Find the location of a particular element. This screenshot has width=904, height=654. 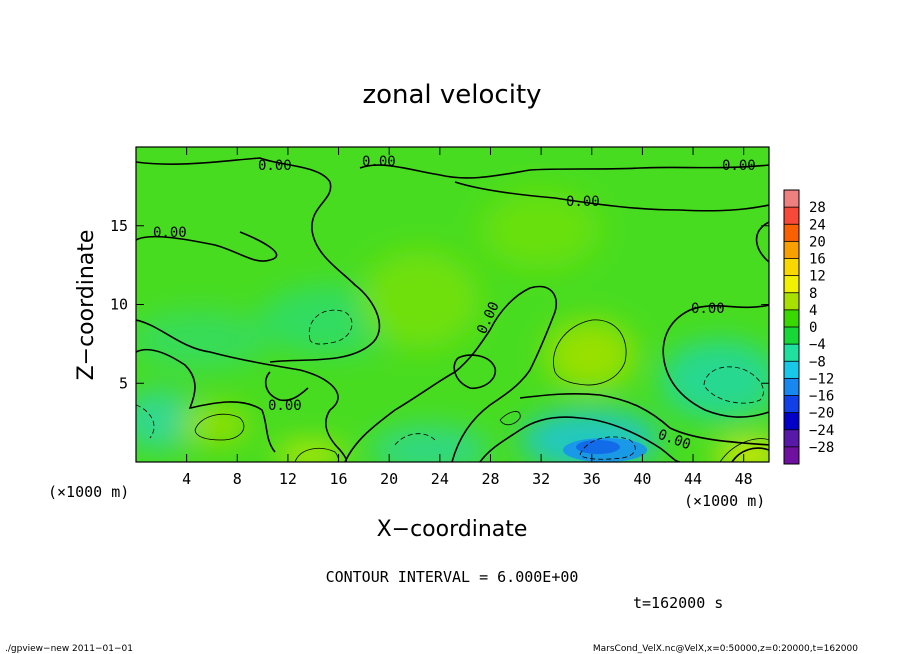

colorbar-label: 12 is located at coordinates (817, 277).